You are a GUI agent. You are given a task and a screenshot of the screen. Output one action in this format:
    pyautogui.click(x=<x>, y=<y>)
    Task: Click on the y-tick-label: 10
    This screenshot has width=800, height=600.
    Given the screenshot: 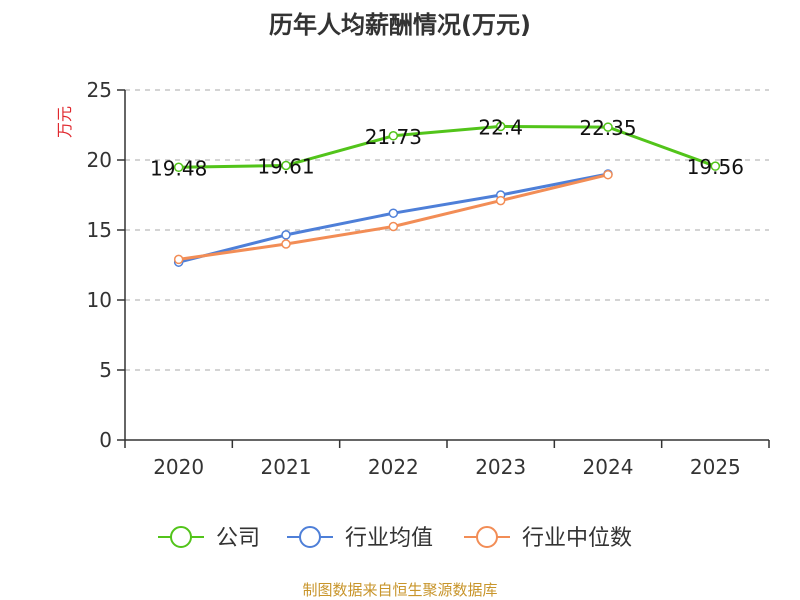 What is the action you would take?
    pyautogui.click(x=99, y=300)
    